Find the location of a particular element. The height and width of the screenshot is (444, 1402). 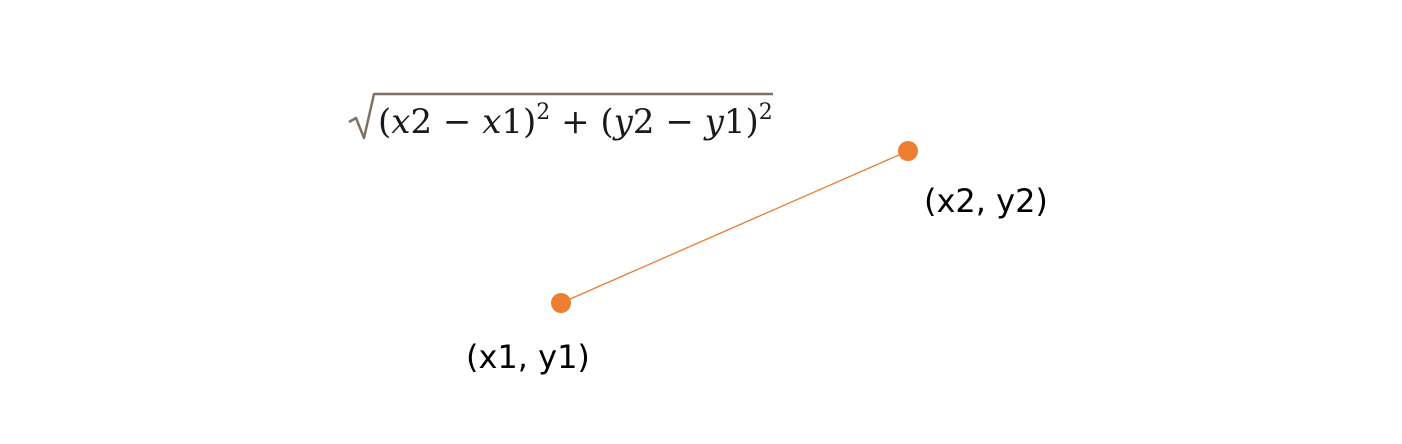

point-1-marker is located at coordinates (561, 303).